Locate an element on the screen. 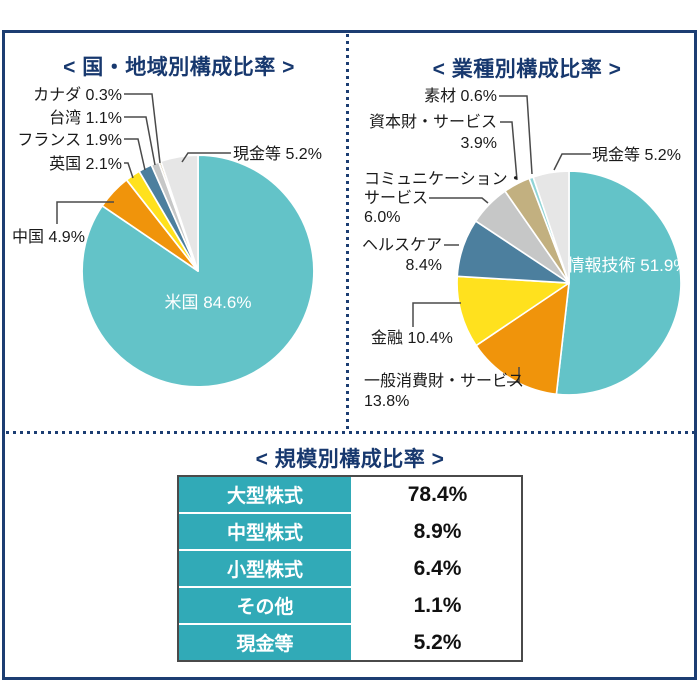  vertical-dotted-divider is located at coordinates (347, 232).